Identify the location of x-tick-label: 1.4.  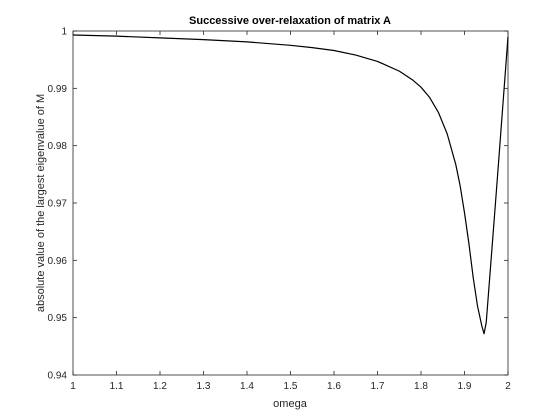
(247, 386).